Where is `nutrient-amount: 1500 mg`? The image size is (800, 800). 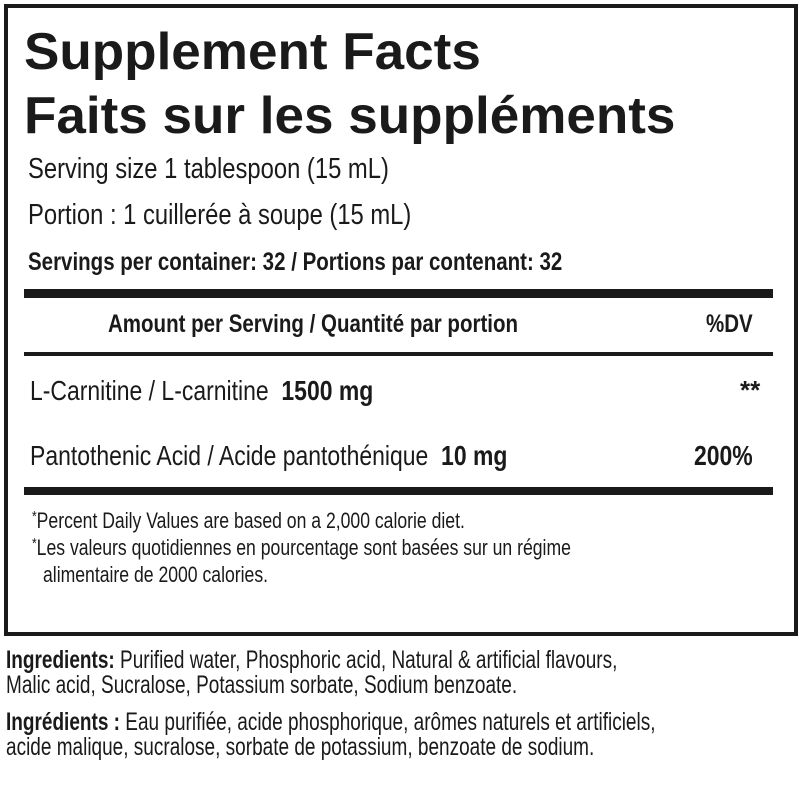 nutrient-amount: 1500 mg is located at coordinates (327, 390).